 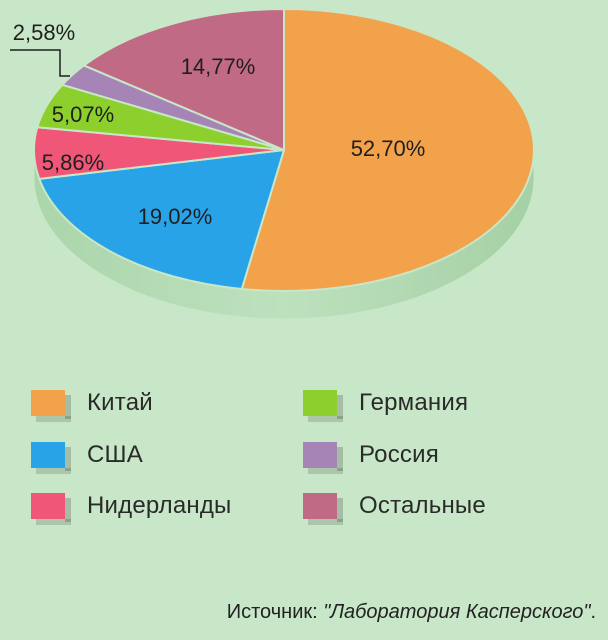 I want to click on legend-label-others: Остальные, so click(x=422, y=505).